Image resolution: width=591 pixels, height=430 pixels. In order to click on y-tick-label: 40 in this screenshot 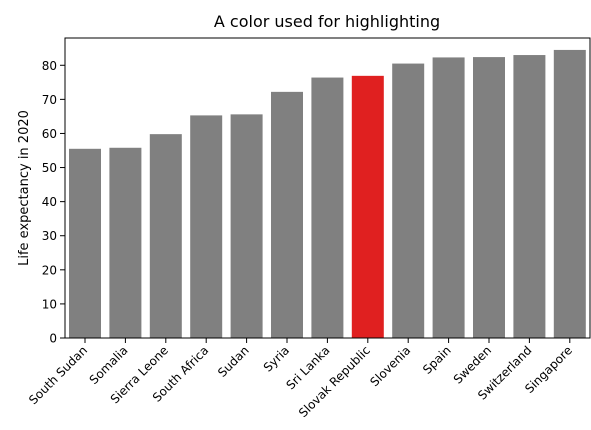, I will do `click(49, 202)`.